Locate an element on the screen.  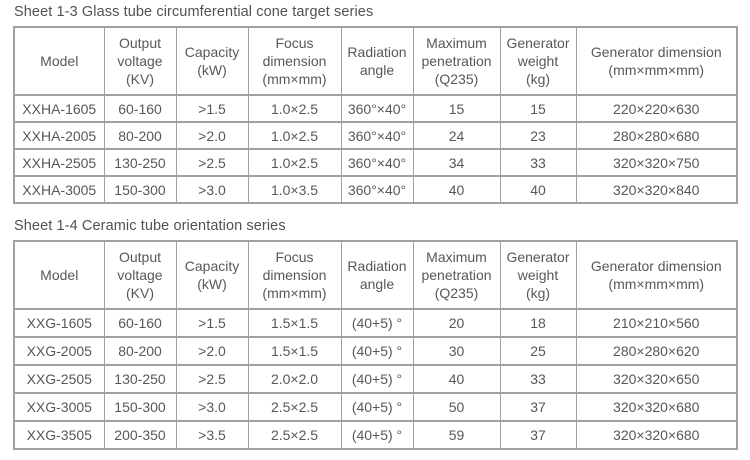
cell-focus-dimension: 2.0×2.0 is located at coordinates (294, 379).